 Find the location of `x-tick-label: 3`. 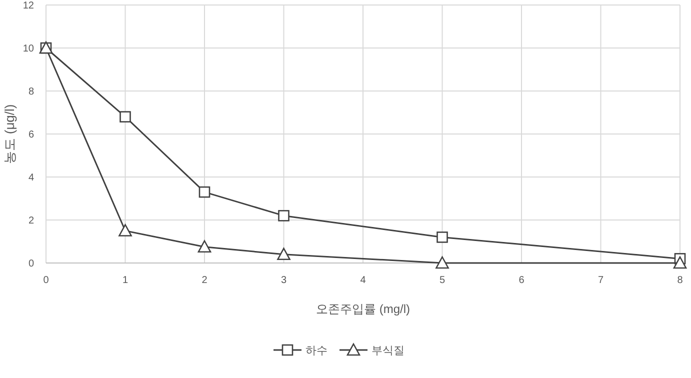

x-tick-label: 3 is located at coordinates (283, 280).